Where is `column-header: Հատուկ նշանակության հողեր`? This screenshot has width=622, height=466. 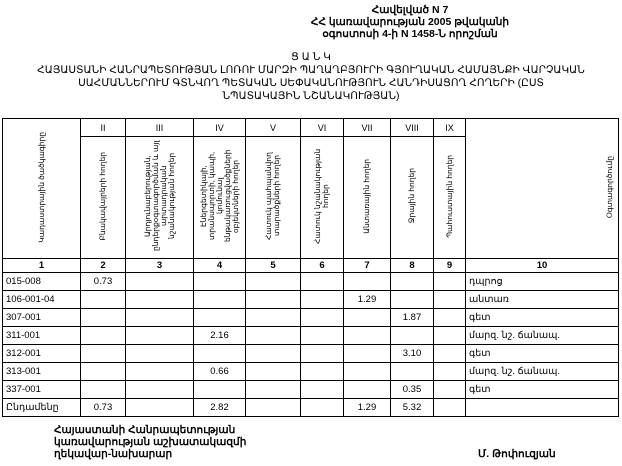 column-header: Հատուկ նշանակության հողեր is located at coordinates (321, 196).